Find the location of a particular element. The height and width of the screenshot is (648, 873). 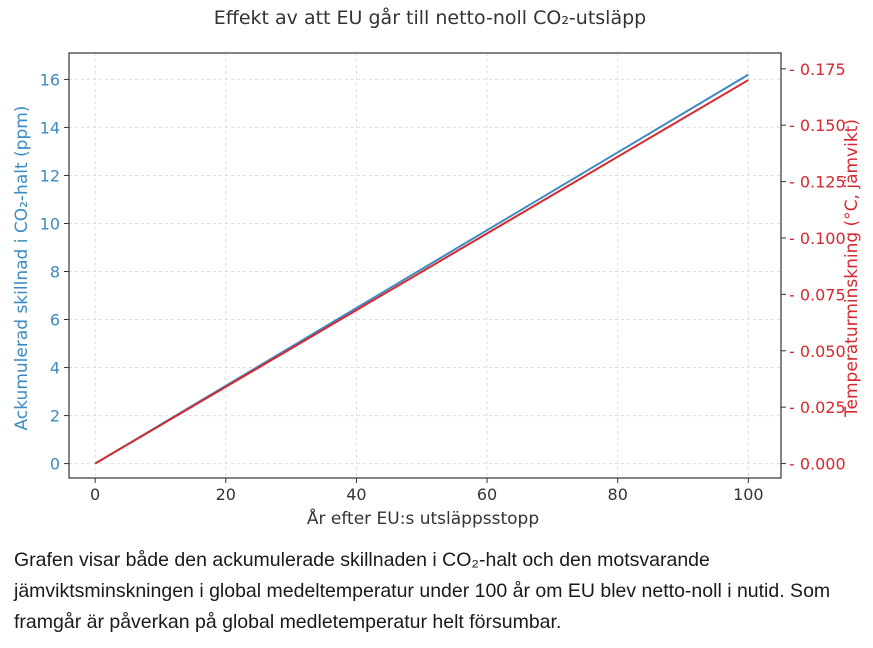

y-axis-label-left: Ackumulerad skillnad i CO₂-halt (ppm) is located at coordinates (22, 268).